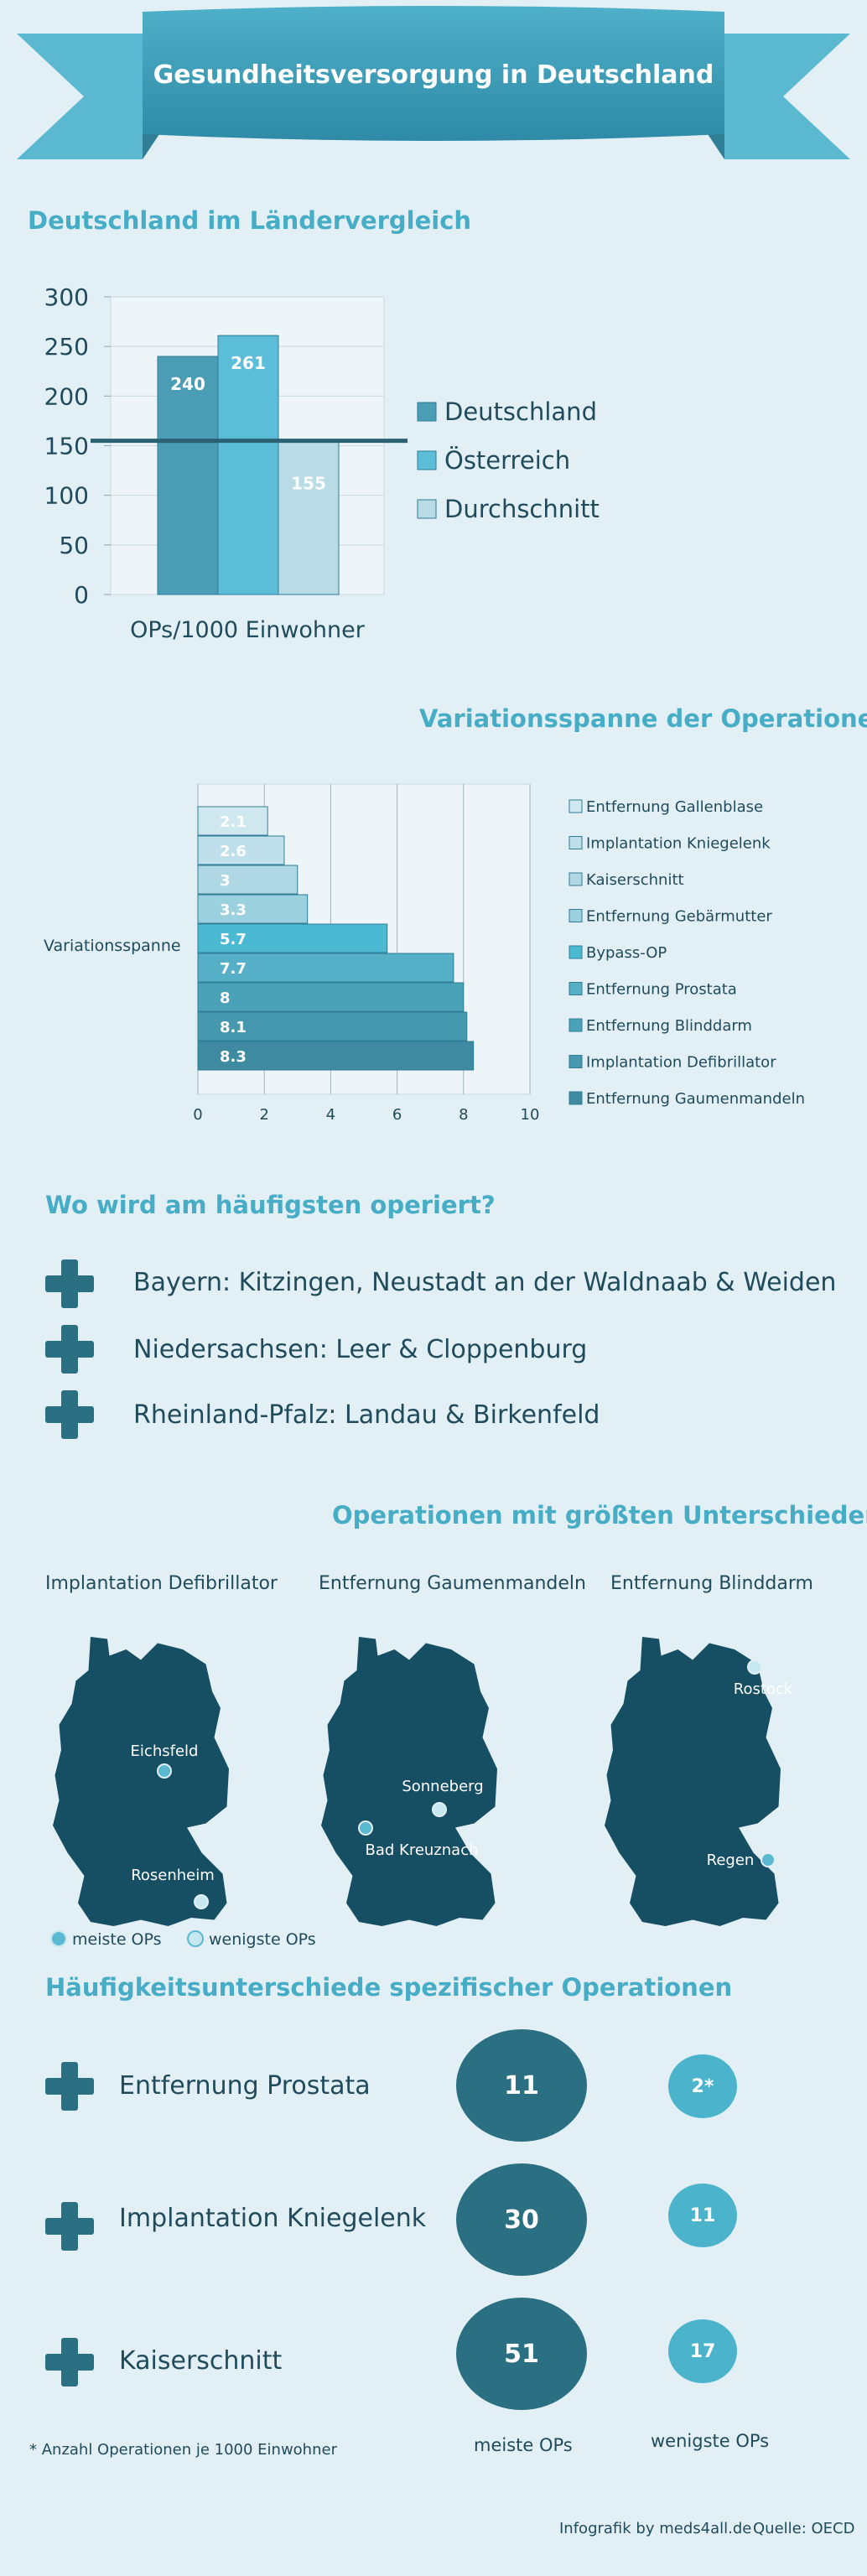  Describe the element at coordinates (248, 630) in the screenshot. I see `chart1-xlabel: OPs/1000 Einwohner` at that location.